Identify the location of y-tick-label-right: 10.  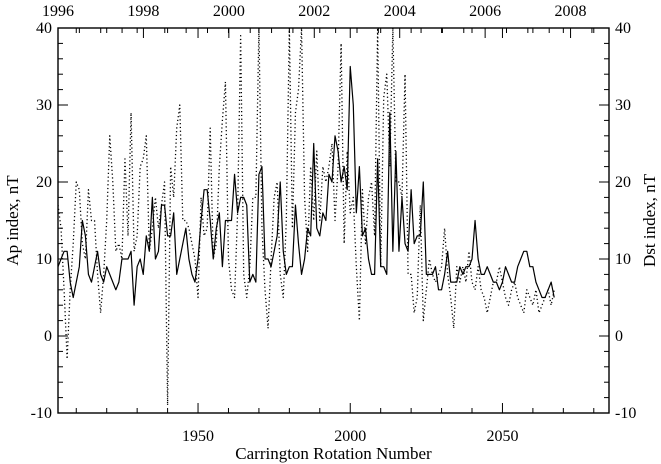
(623, 259).